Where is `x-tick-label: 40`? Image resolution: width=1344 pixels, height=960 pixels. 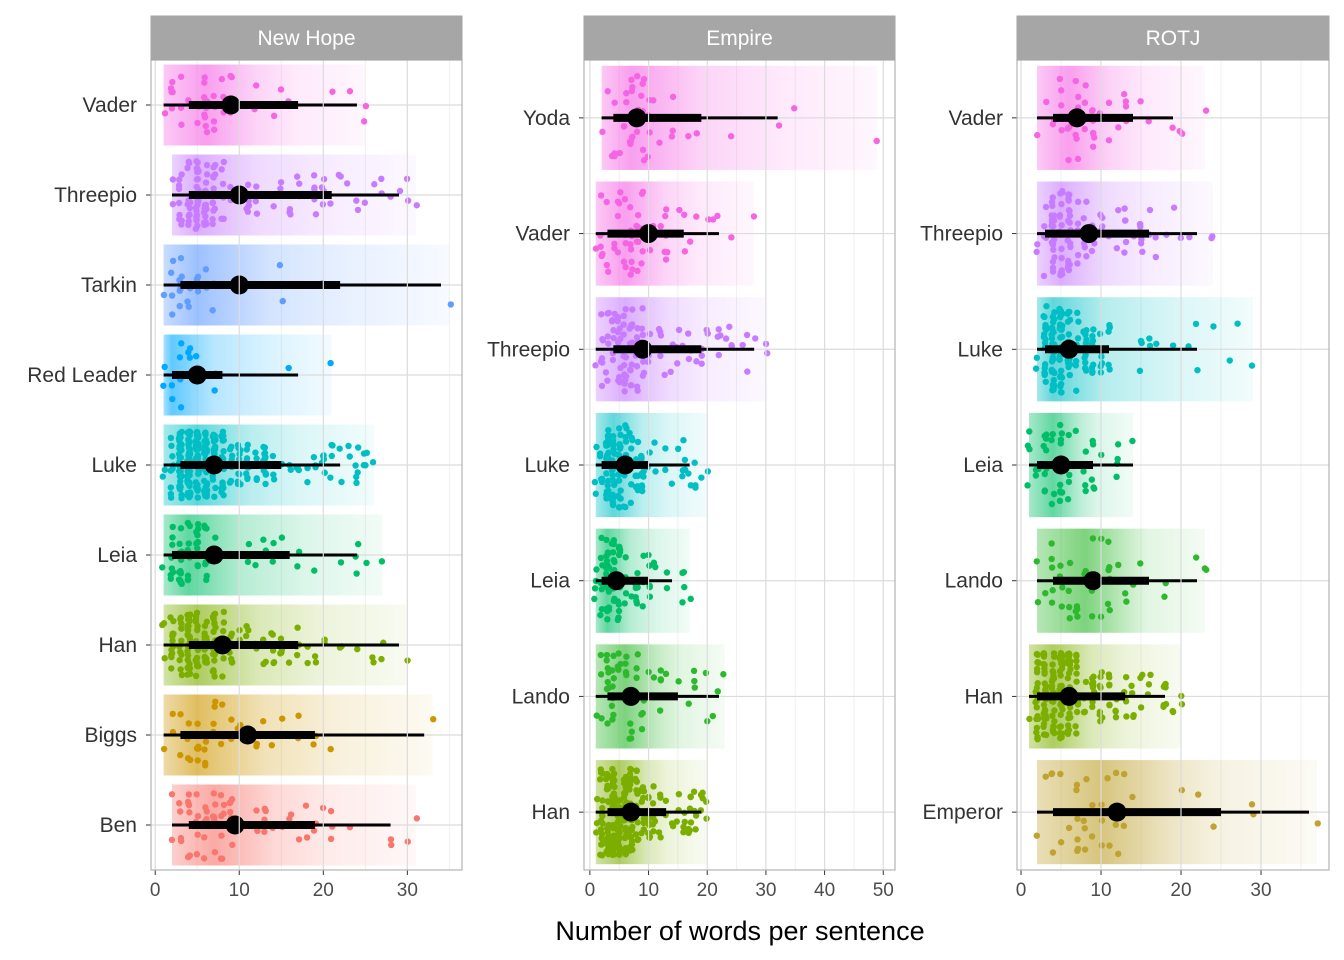
x-tick-label: 40 is located at coordinates (824, 890).